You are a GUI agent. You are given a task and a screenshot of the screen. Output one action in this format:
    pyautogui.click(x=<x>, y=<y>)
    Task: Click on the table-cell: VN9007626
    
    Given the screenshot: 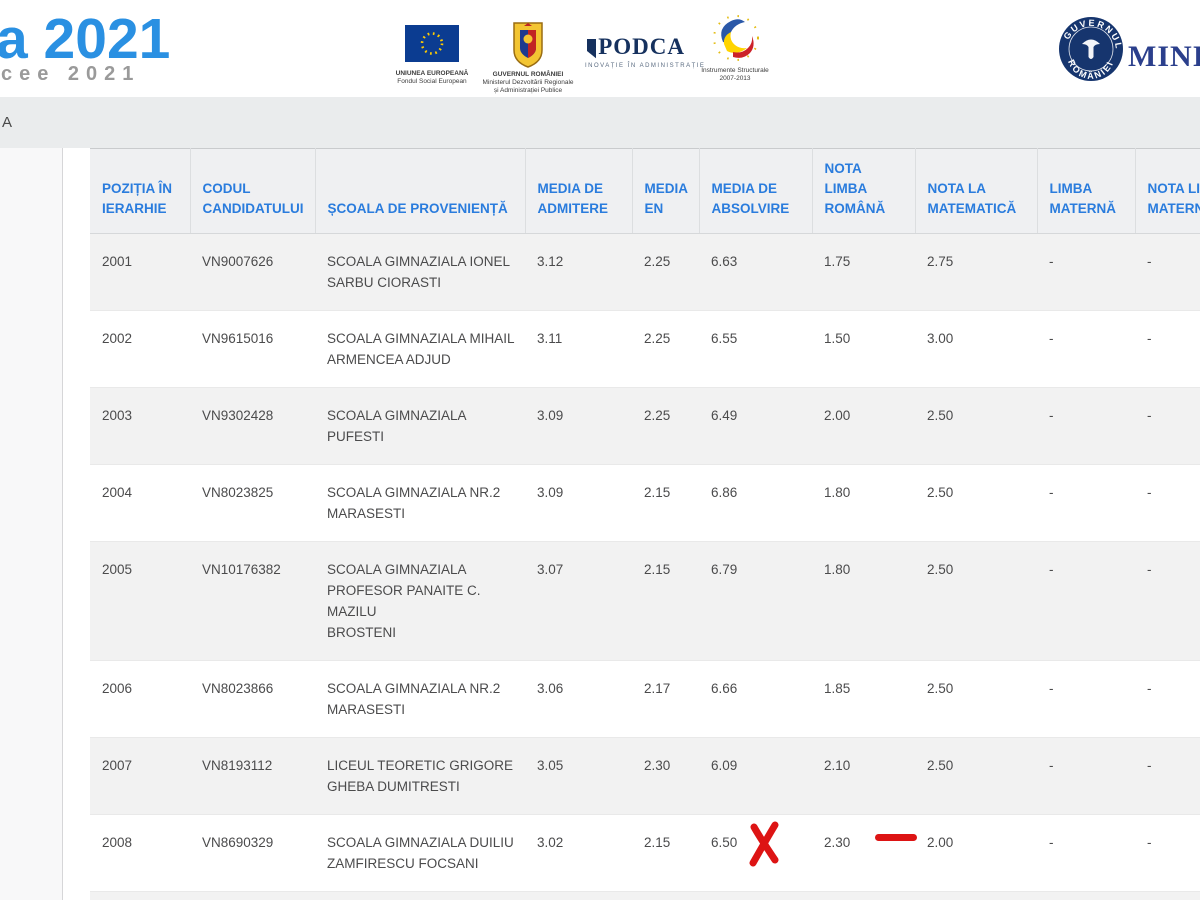 What is the action you would take?
    pyautogui.click(x=252, y=272)
    